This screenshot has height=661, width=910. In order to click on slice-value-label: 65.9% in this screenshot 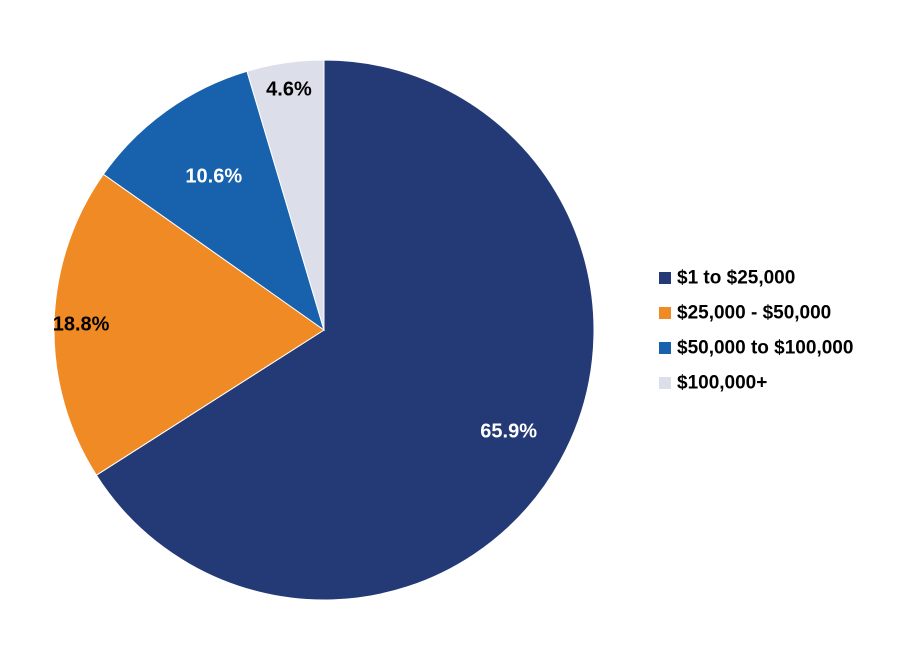, I will do `click(508, 431)`.